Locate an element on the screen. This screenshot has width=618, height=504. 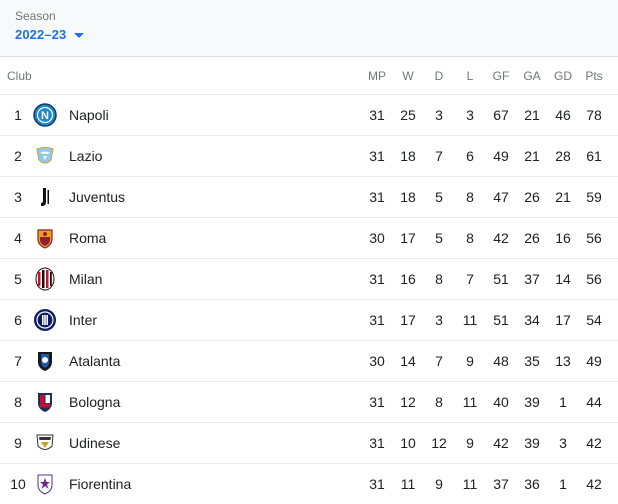
cell-gf: 48 is located at coordinates (501, 361).